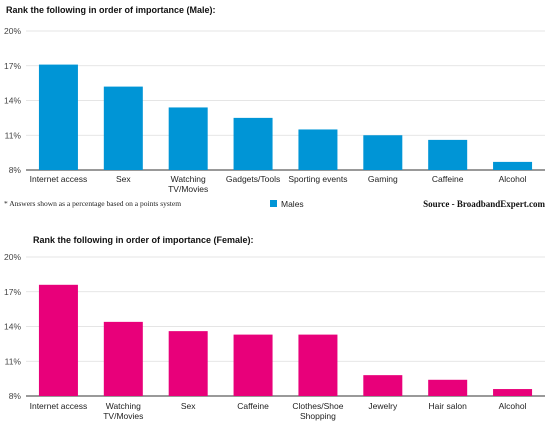  I want to click on male-y-tick-label: 20%, so click(12, 31).